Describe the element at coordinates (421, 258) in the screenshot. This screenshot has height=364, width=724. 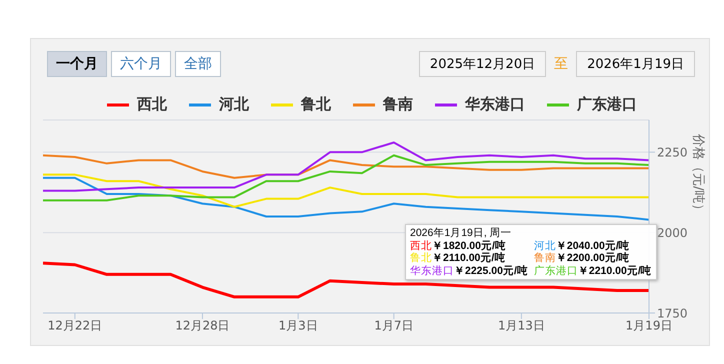
I see `text: 鲁北` at that location.